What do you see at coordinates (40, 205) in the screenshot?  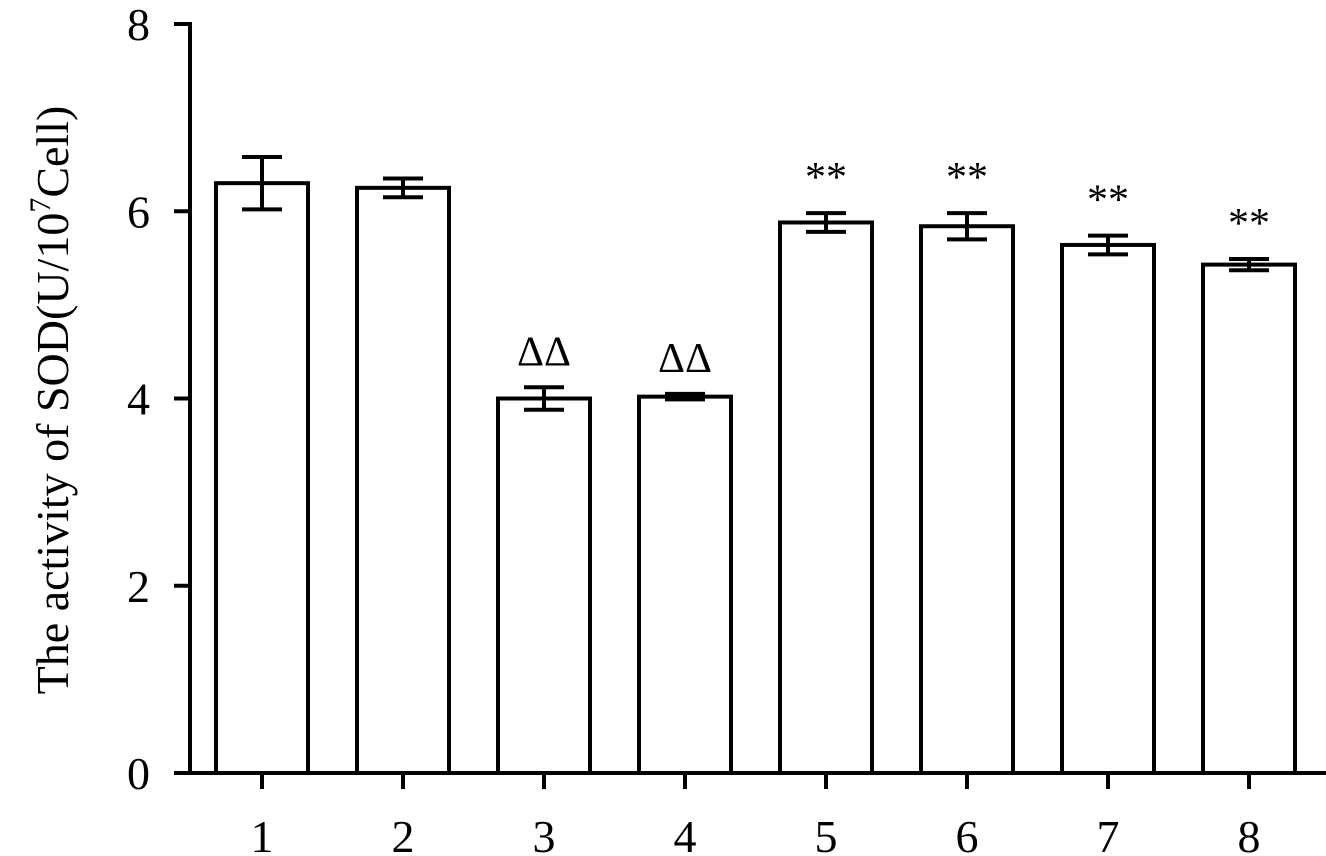 I see `y-label-sup: 7` at bounding box center [40, 205].